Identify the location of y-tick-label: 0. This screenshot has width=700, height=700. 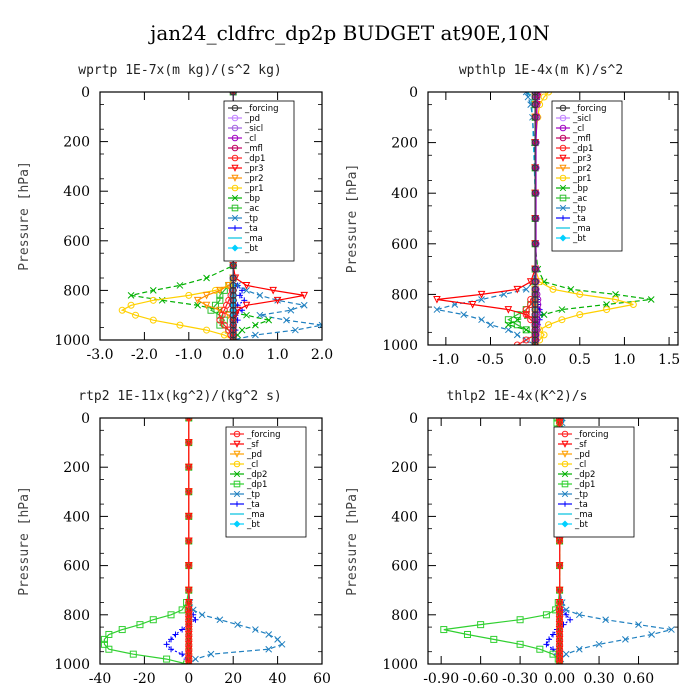
(413, 93).